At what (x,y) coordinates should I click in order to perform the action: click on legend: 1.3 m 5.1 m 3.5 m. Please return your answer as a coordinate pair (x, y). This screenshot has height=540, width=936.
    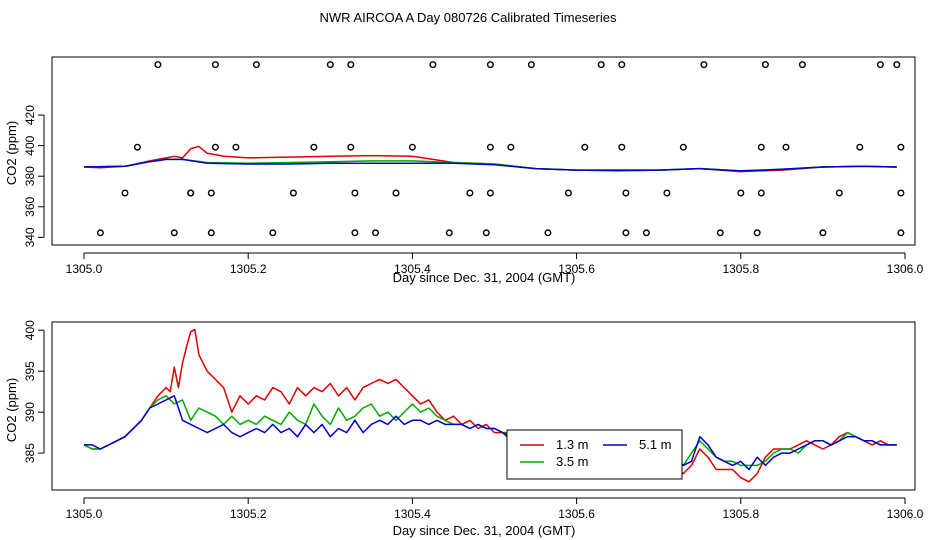
    Looking at the image, I should click on (594, 454).